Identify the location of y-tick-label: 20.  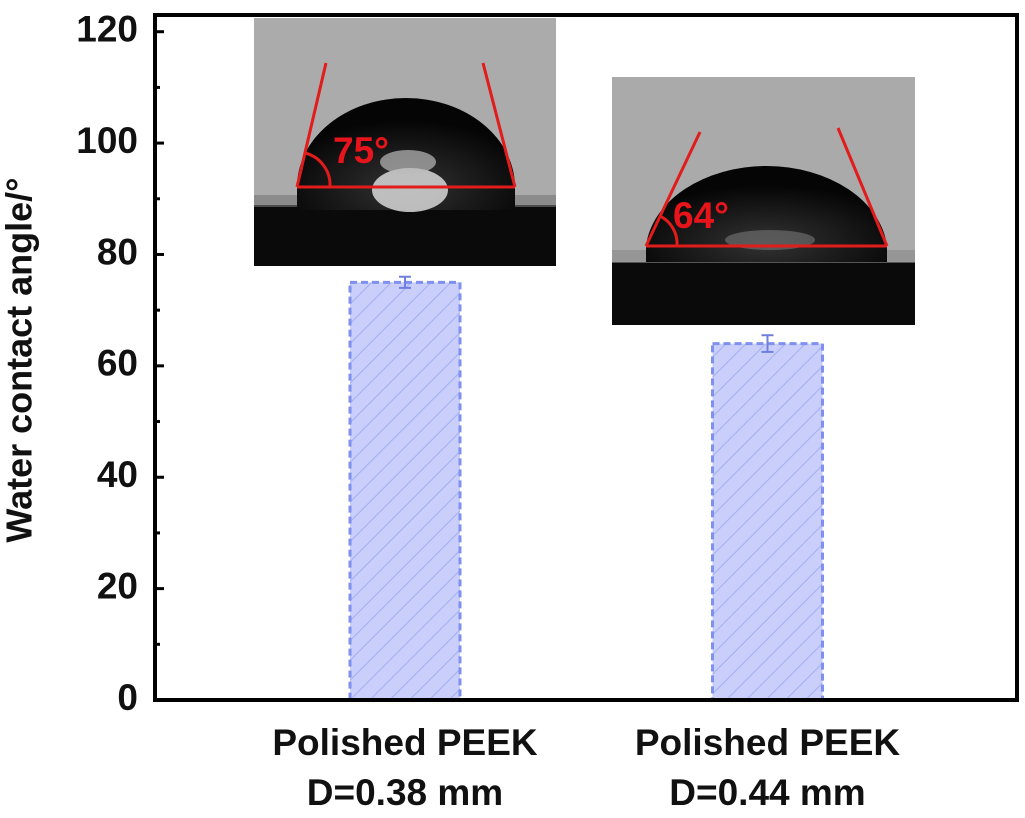
(117, 585).